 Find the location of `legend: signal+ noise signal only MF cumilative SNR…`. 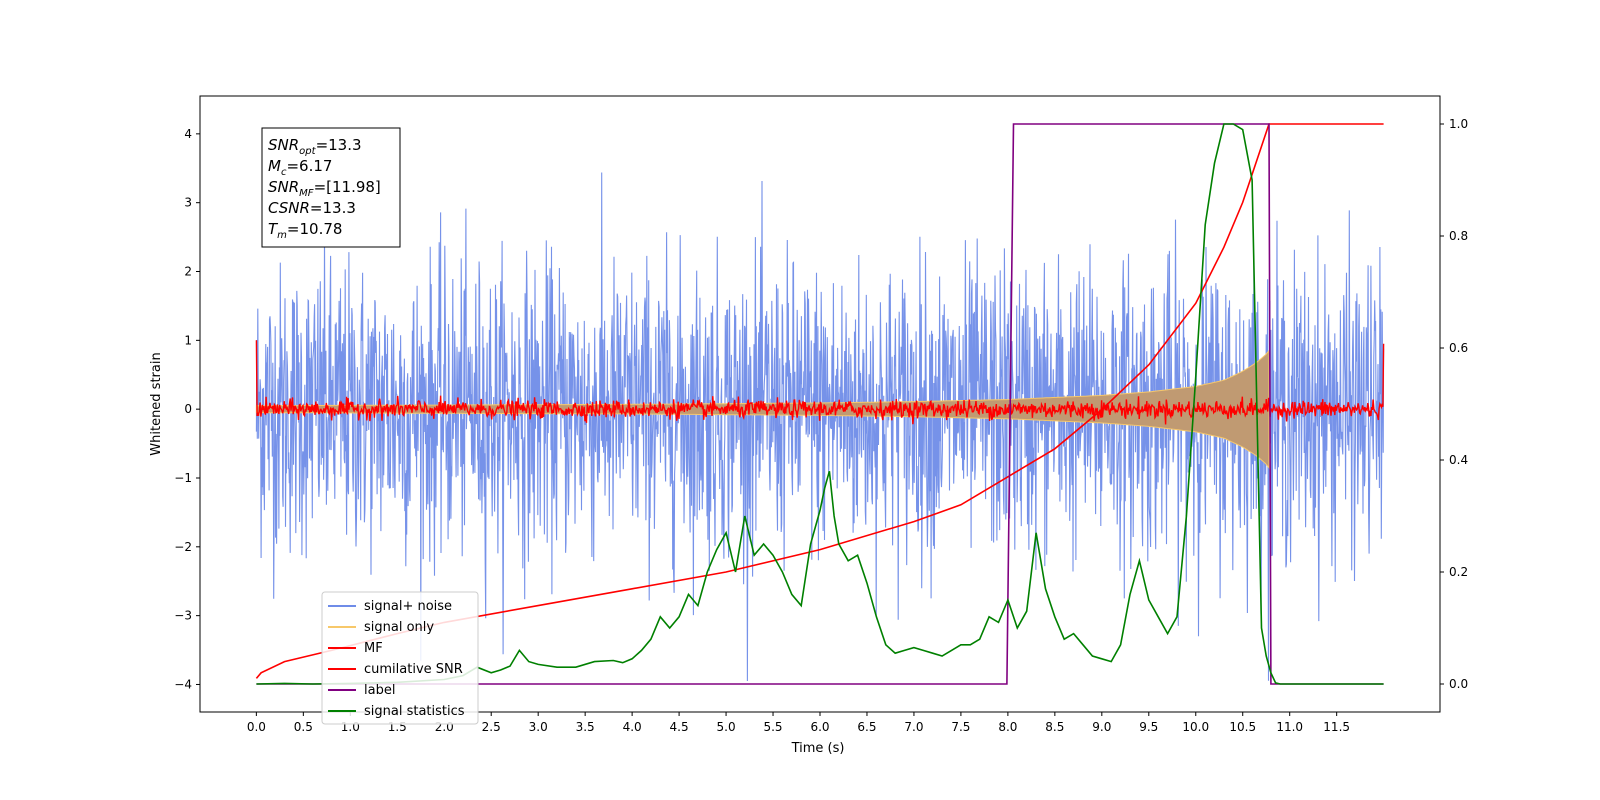

legend: signal+ noise signal only MF cumilative SNR… is located at coordinates (400, 658).